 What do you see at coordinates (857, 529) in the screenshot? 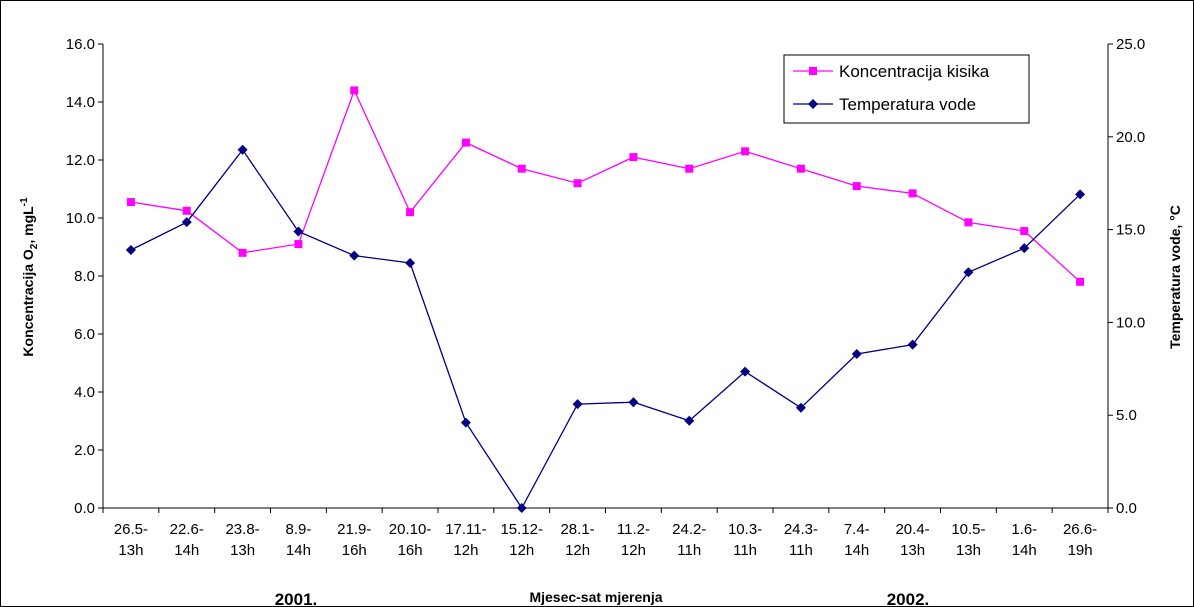
I see `x-tick-label: 7.4-` at bounding box center [857, 529].